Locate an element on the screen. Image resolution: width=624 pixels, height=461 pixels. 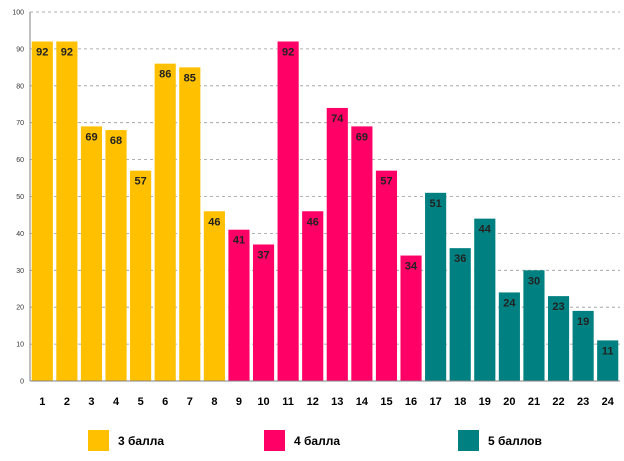
legend-label-1: 3 балла is located at coordinates (141, 441).